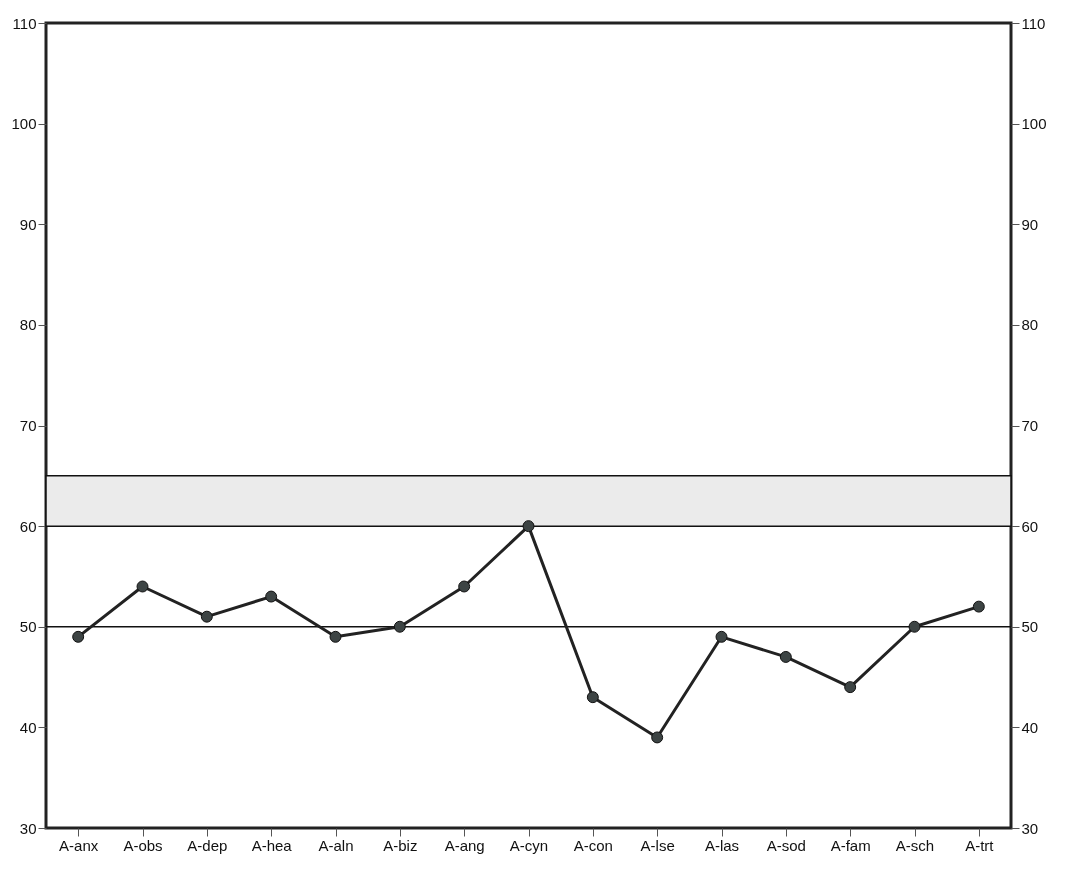  I want to click on y2-tick-label: 30, so click(1030, 828).